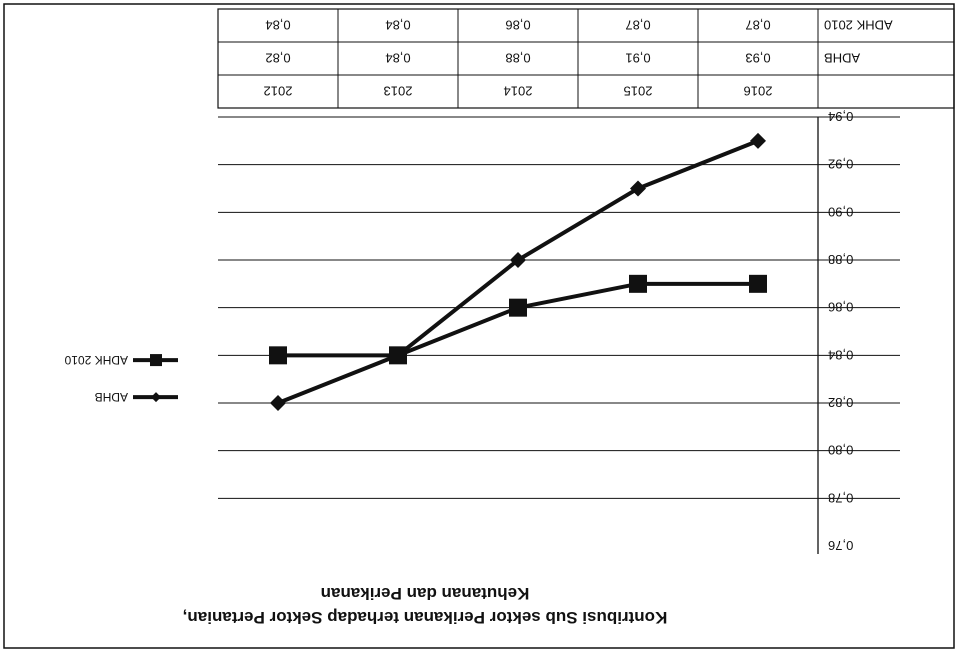  What do you see at coordinates (840, 331) in the screenshot?
I see `y-axis-ticks: 0,76 0,78 0,80 0,82 0,84 0,86 0,88 0,90 0,92 0,94` at bounding box center [840, 331].